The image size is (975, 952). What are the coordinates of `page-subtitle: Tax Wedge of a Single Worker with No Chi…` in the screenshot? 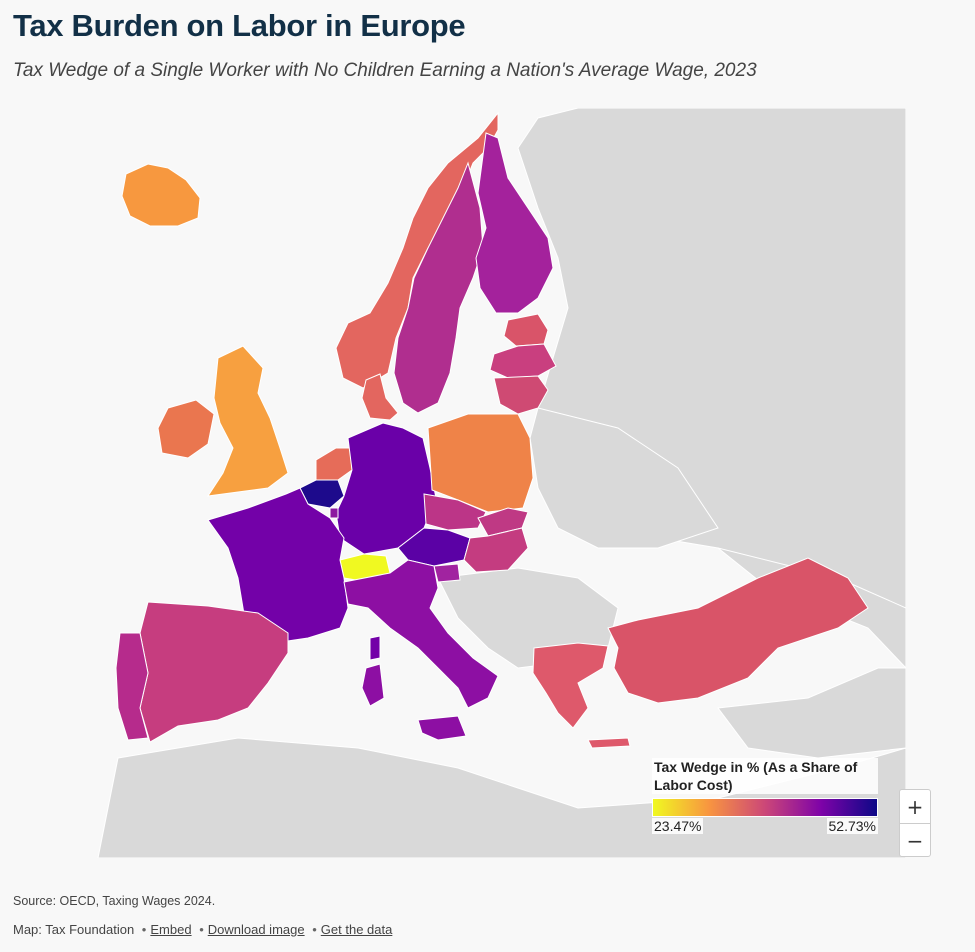 It's located at (385, 70).